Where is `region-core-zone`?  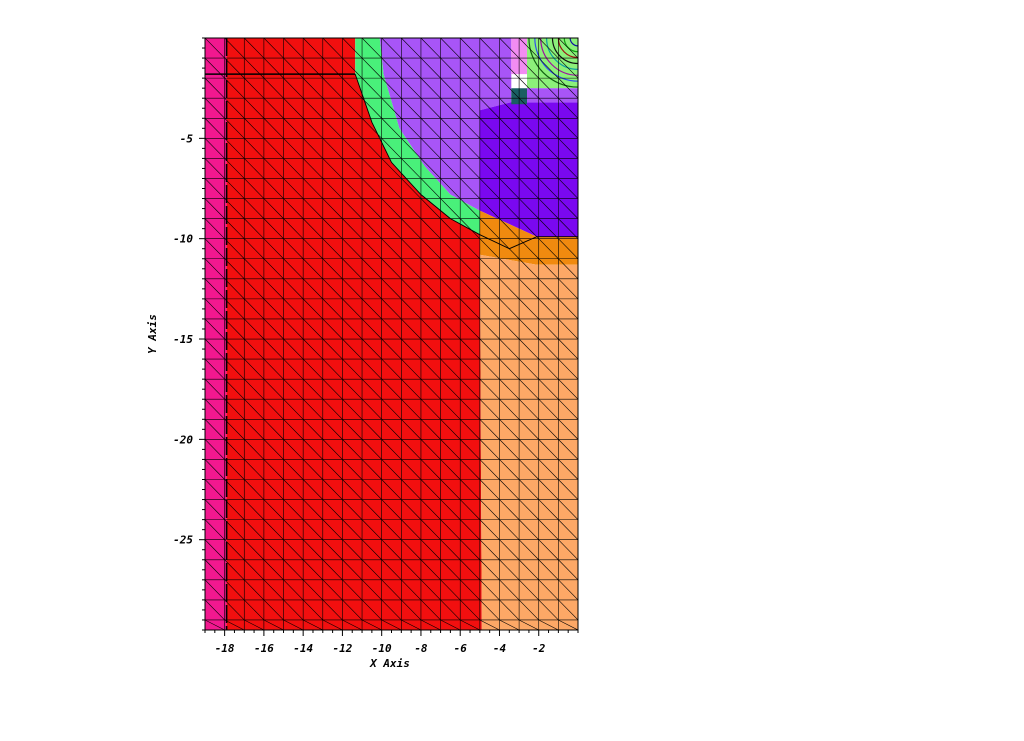 region-core-zone is located at coordinates (528, 169).